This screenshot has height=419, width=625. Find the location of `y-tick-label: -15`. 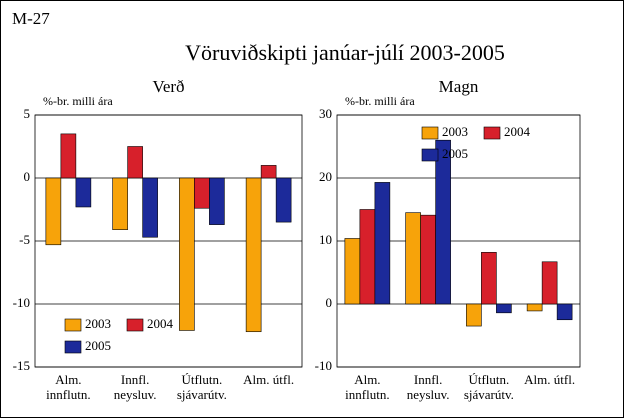

y-tick-label: -15 is located at coordinates (21, 365).